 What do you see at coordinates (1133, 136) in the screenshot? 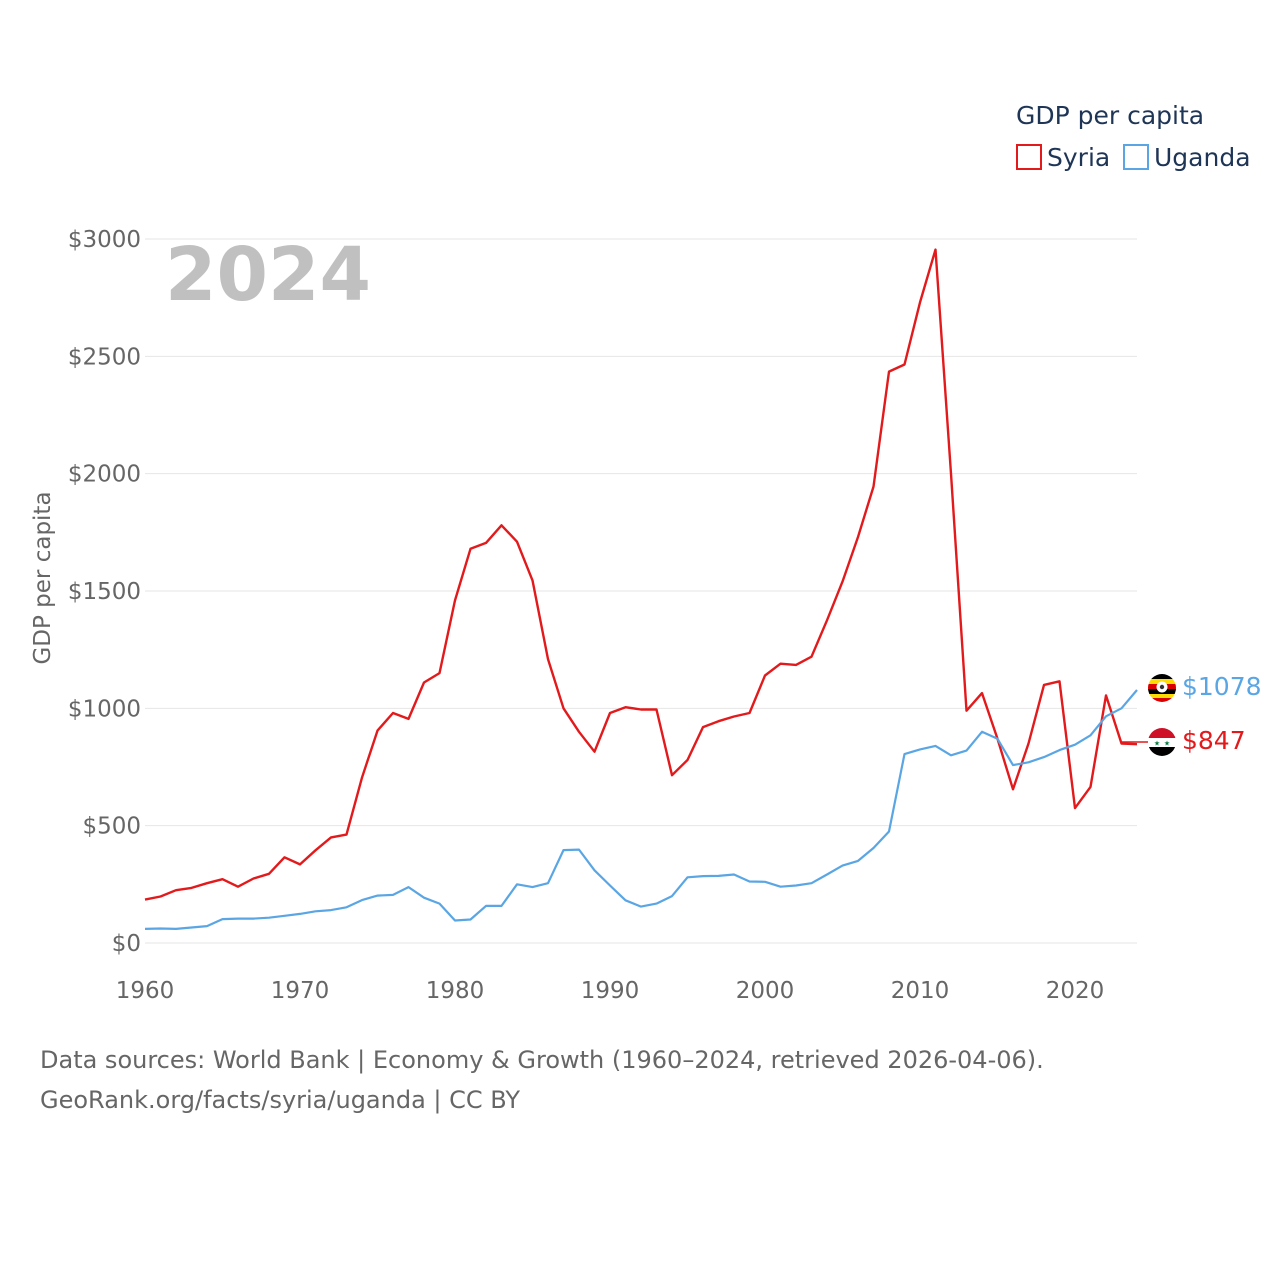
I see `legend: GDP per capita Syria Uganda` at bounding box center [1133, 136].